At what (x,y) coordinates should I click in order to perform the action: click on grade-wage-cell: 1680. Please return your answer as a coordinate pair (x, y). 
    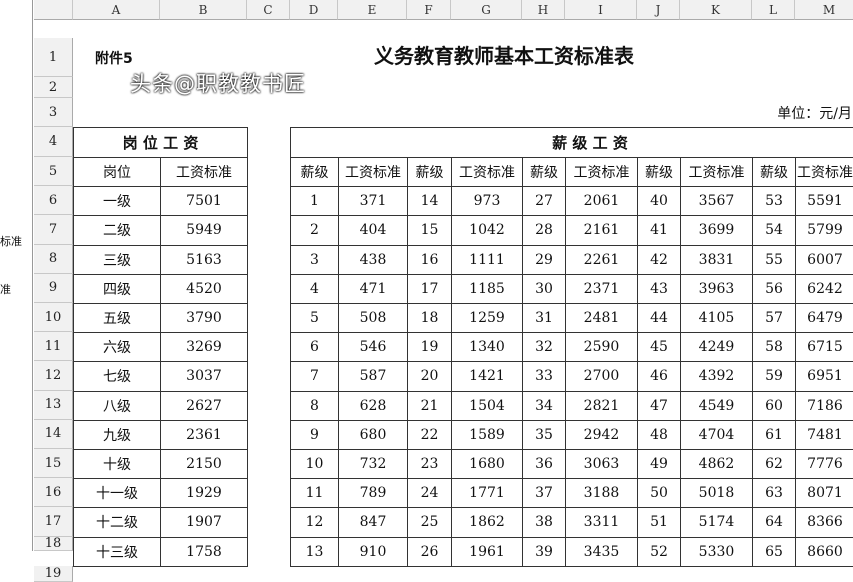
    Looking at the image, I should click on (487, 464).